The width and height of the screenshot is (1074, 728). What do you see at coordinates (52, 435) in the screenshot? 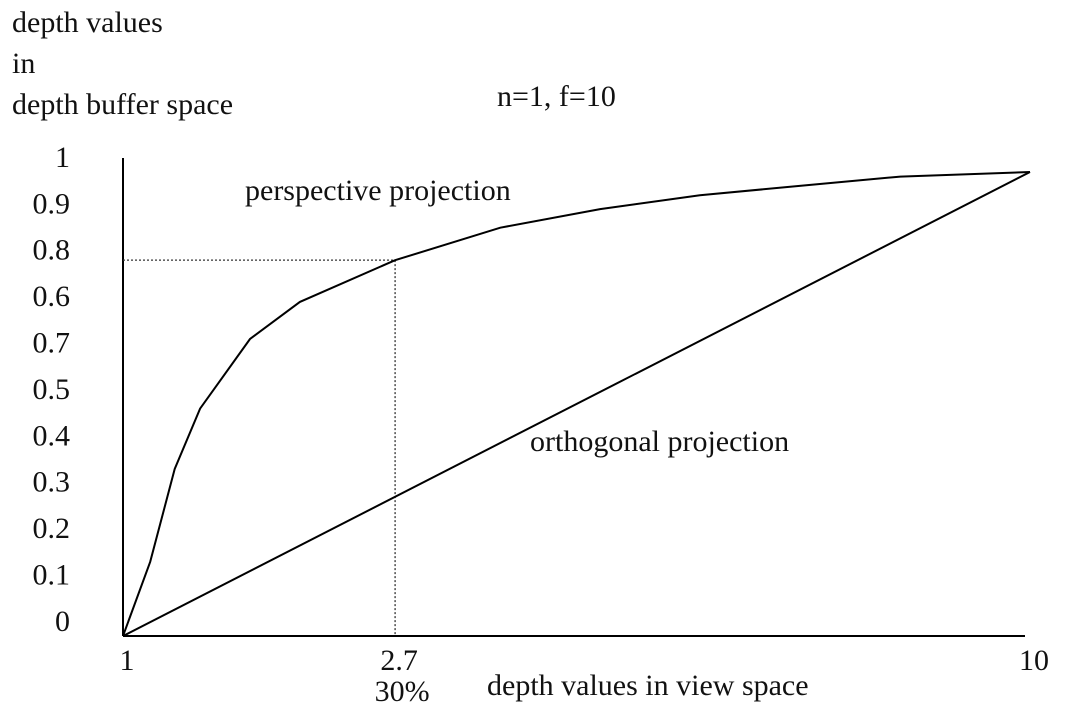
I see `y-tick-label: 0.4` at bounding box center [52, 435].